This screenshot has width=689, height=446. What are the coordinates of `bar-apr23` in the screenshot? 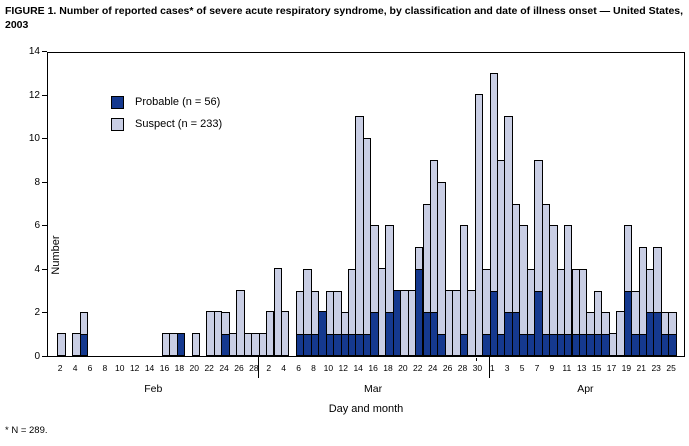 It's located at (657, 280).